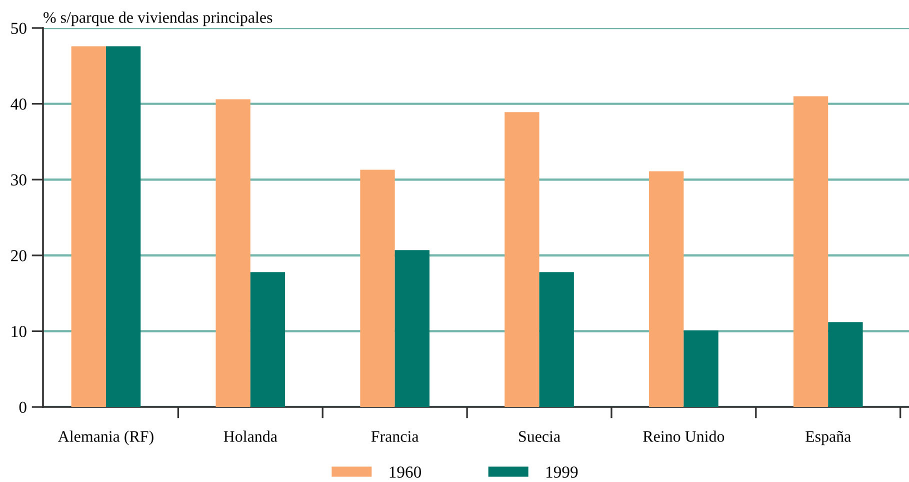 The width and height of the screenshot is (909, 482). Describe the element at coordinates (18, 256) in the screenshot. I see `y-tick-label: 20` at that location.